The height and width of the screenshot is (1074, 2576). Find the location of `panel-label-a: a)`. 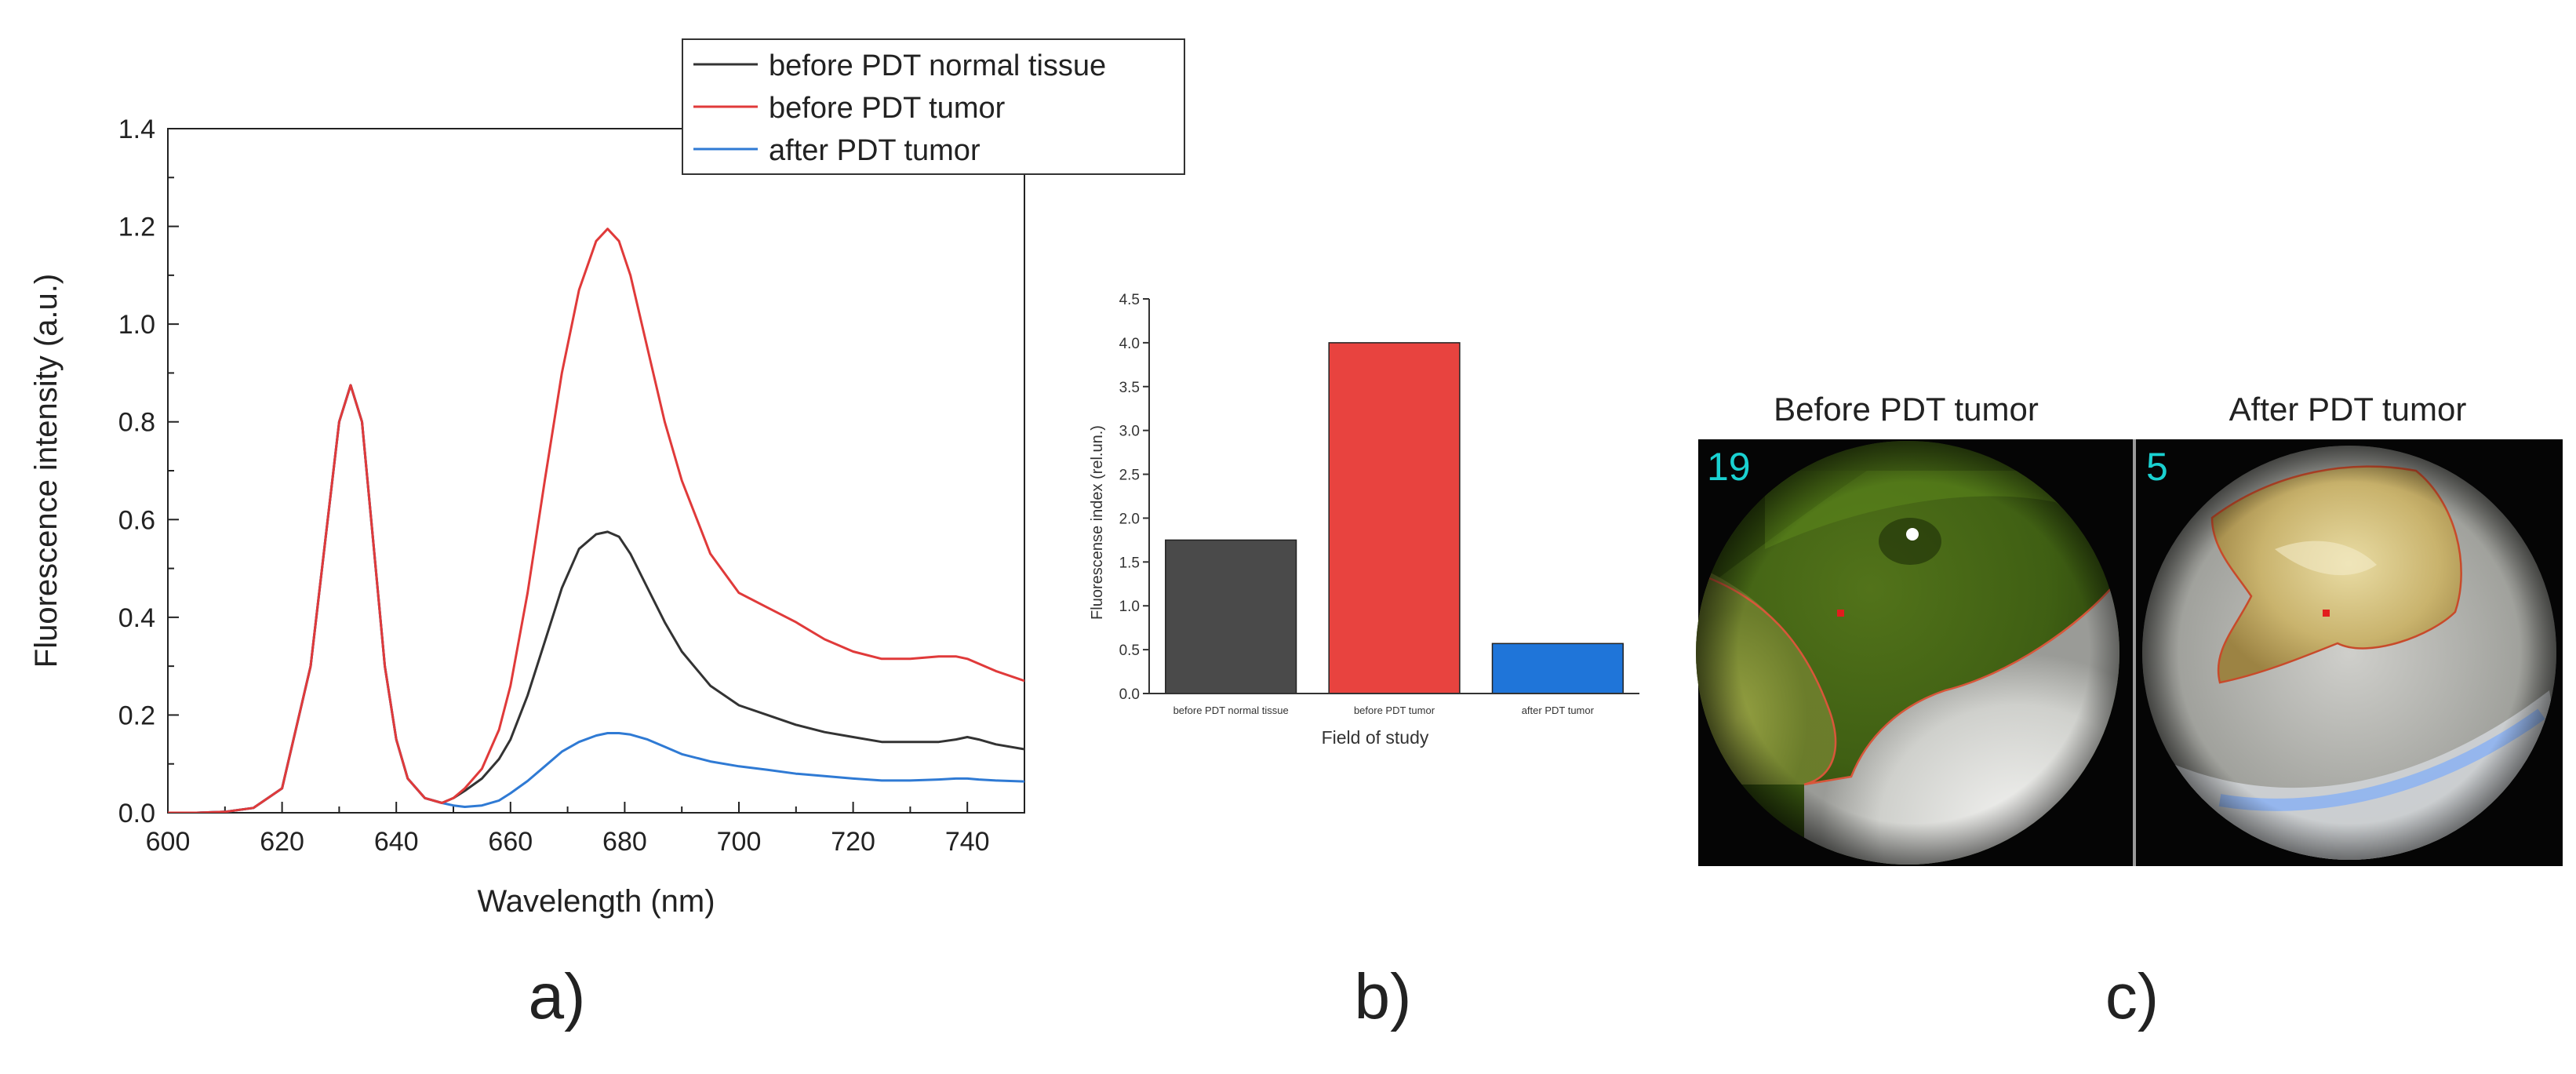

panel-label-a: a) is located at coordinates (557, 997).